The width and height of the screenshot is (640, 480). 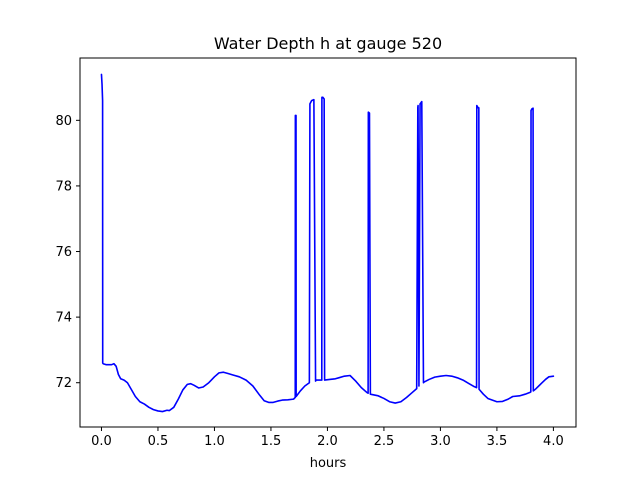 What do you see at coordinates (328, 43) in the screenshot?
I see `chart-title: Water Depth h at gauge 520` at bounding box center [328, 43].